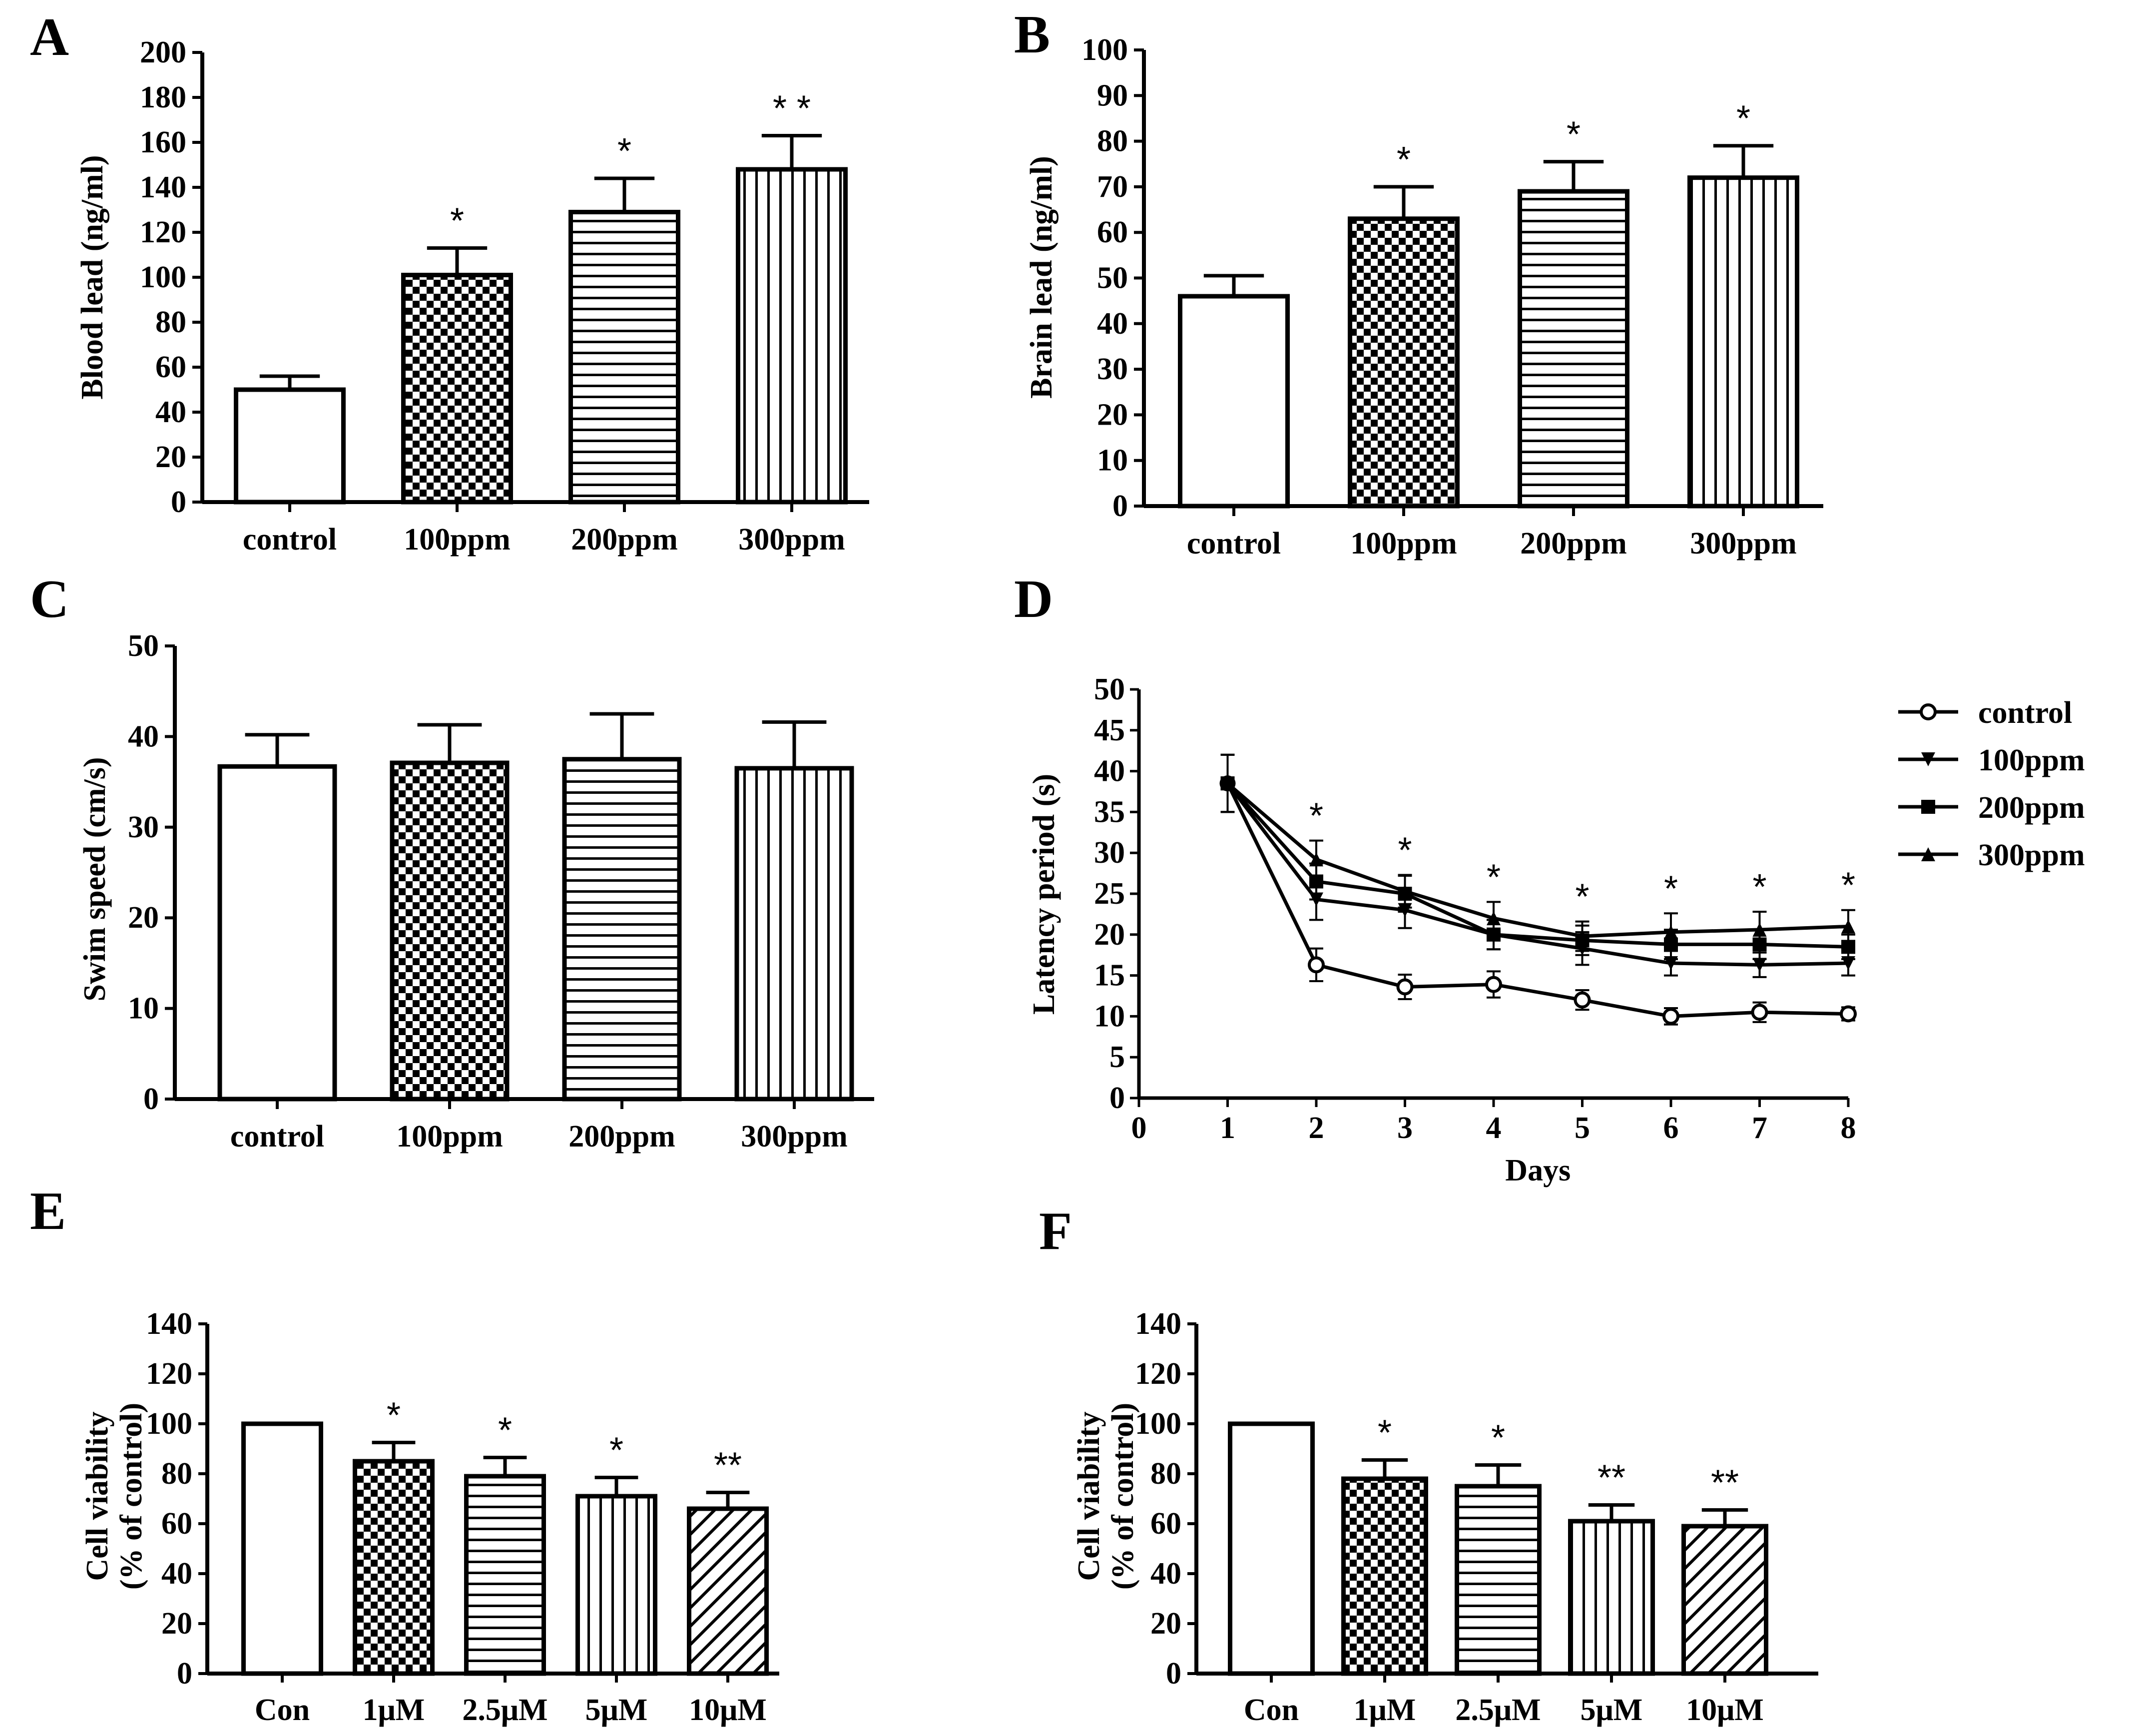 Image resolution: width=2131 pixels, height=1736 pixels. Describe the element at coordinates (449, 1137) in the screenshot. I see `category-label: 100ppm` at that location.